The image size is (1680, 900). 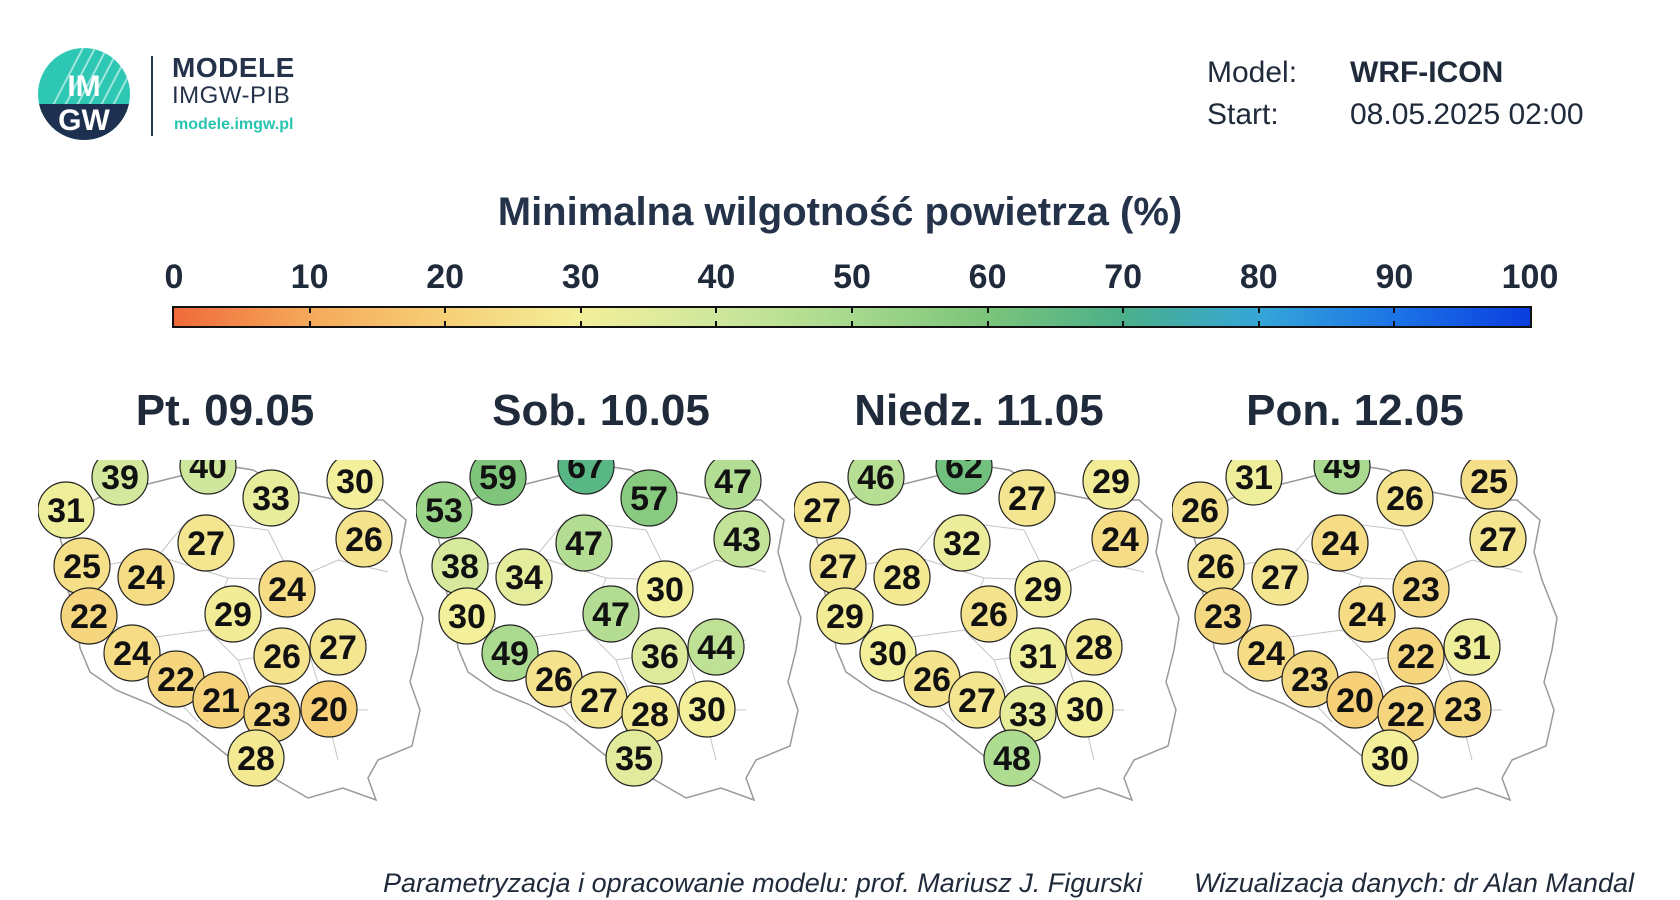 I want to click on humidity-value: 48, so click(x=1012, y=759).